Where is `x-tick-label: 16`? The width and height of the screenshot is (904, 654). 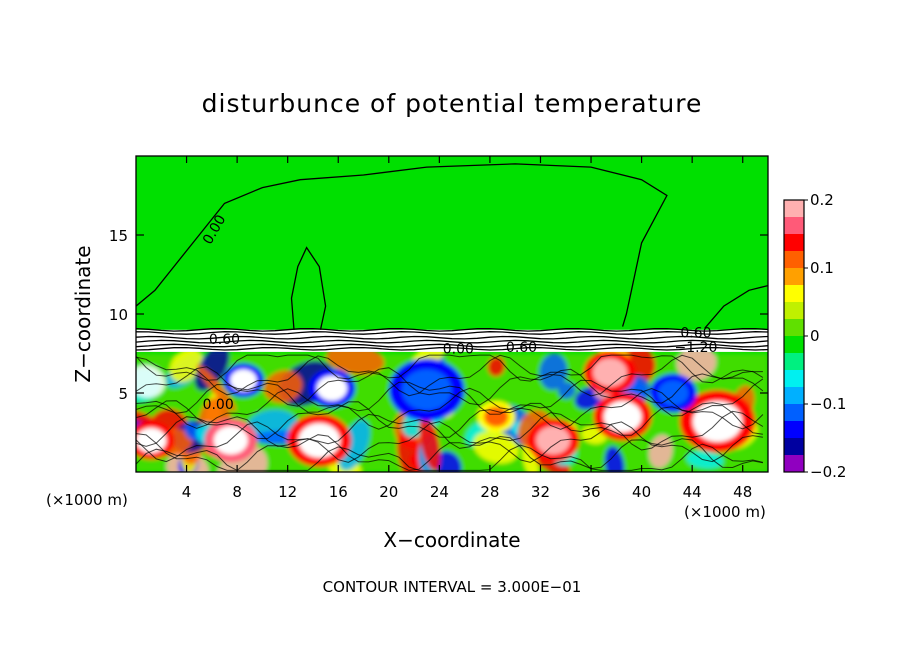
x-tick-label: 16 is located at coordinates (338, 492).